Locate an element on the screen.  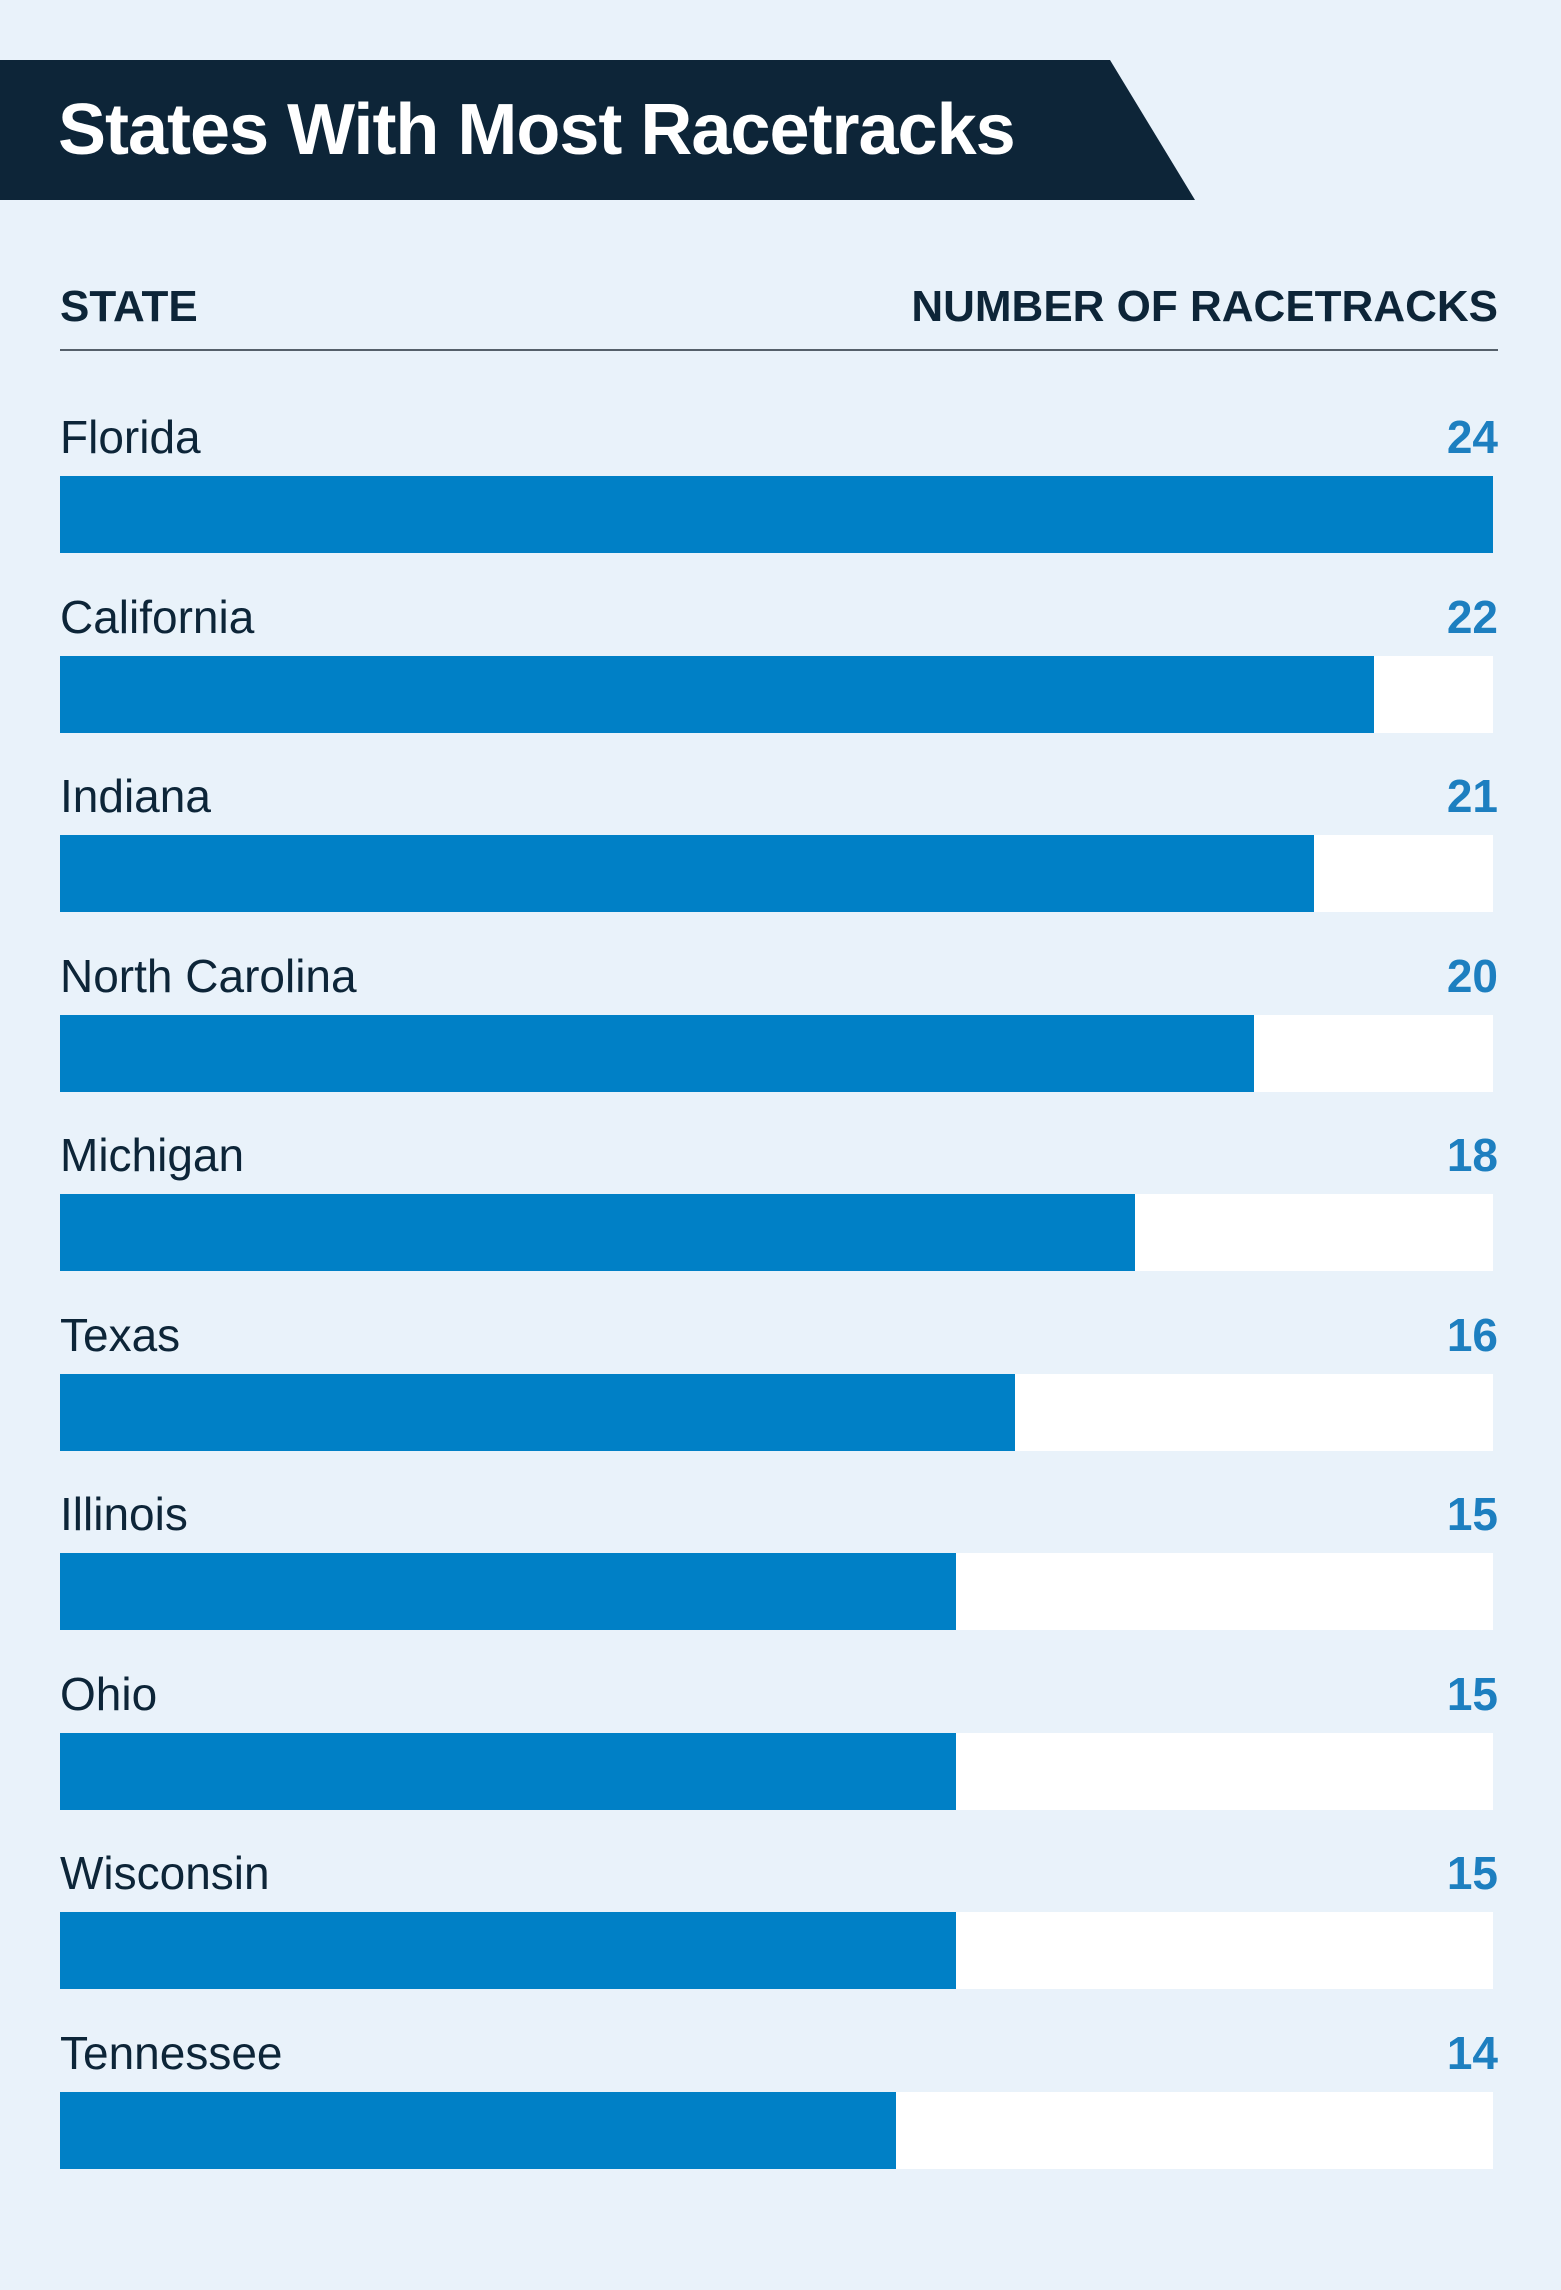
state-label: North Carolina is located at coordinates (208, 975).